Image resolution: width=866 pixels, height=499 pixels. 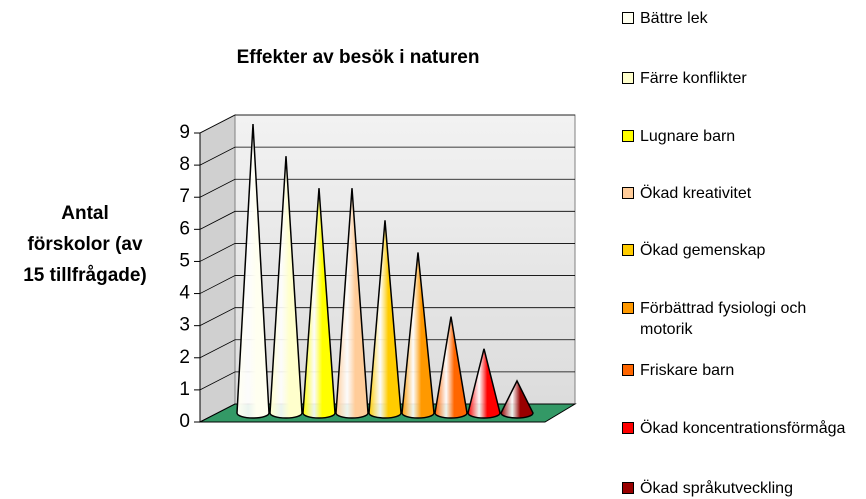 I want to click on legend-item: Förbättrad fysiologi och motorik, so click(x=742, y=319).